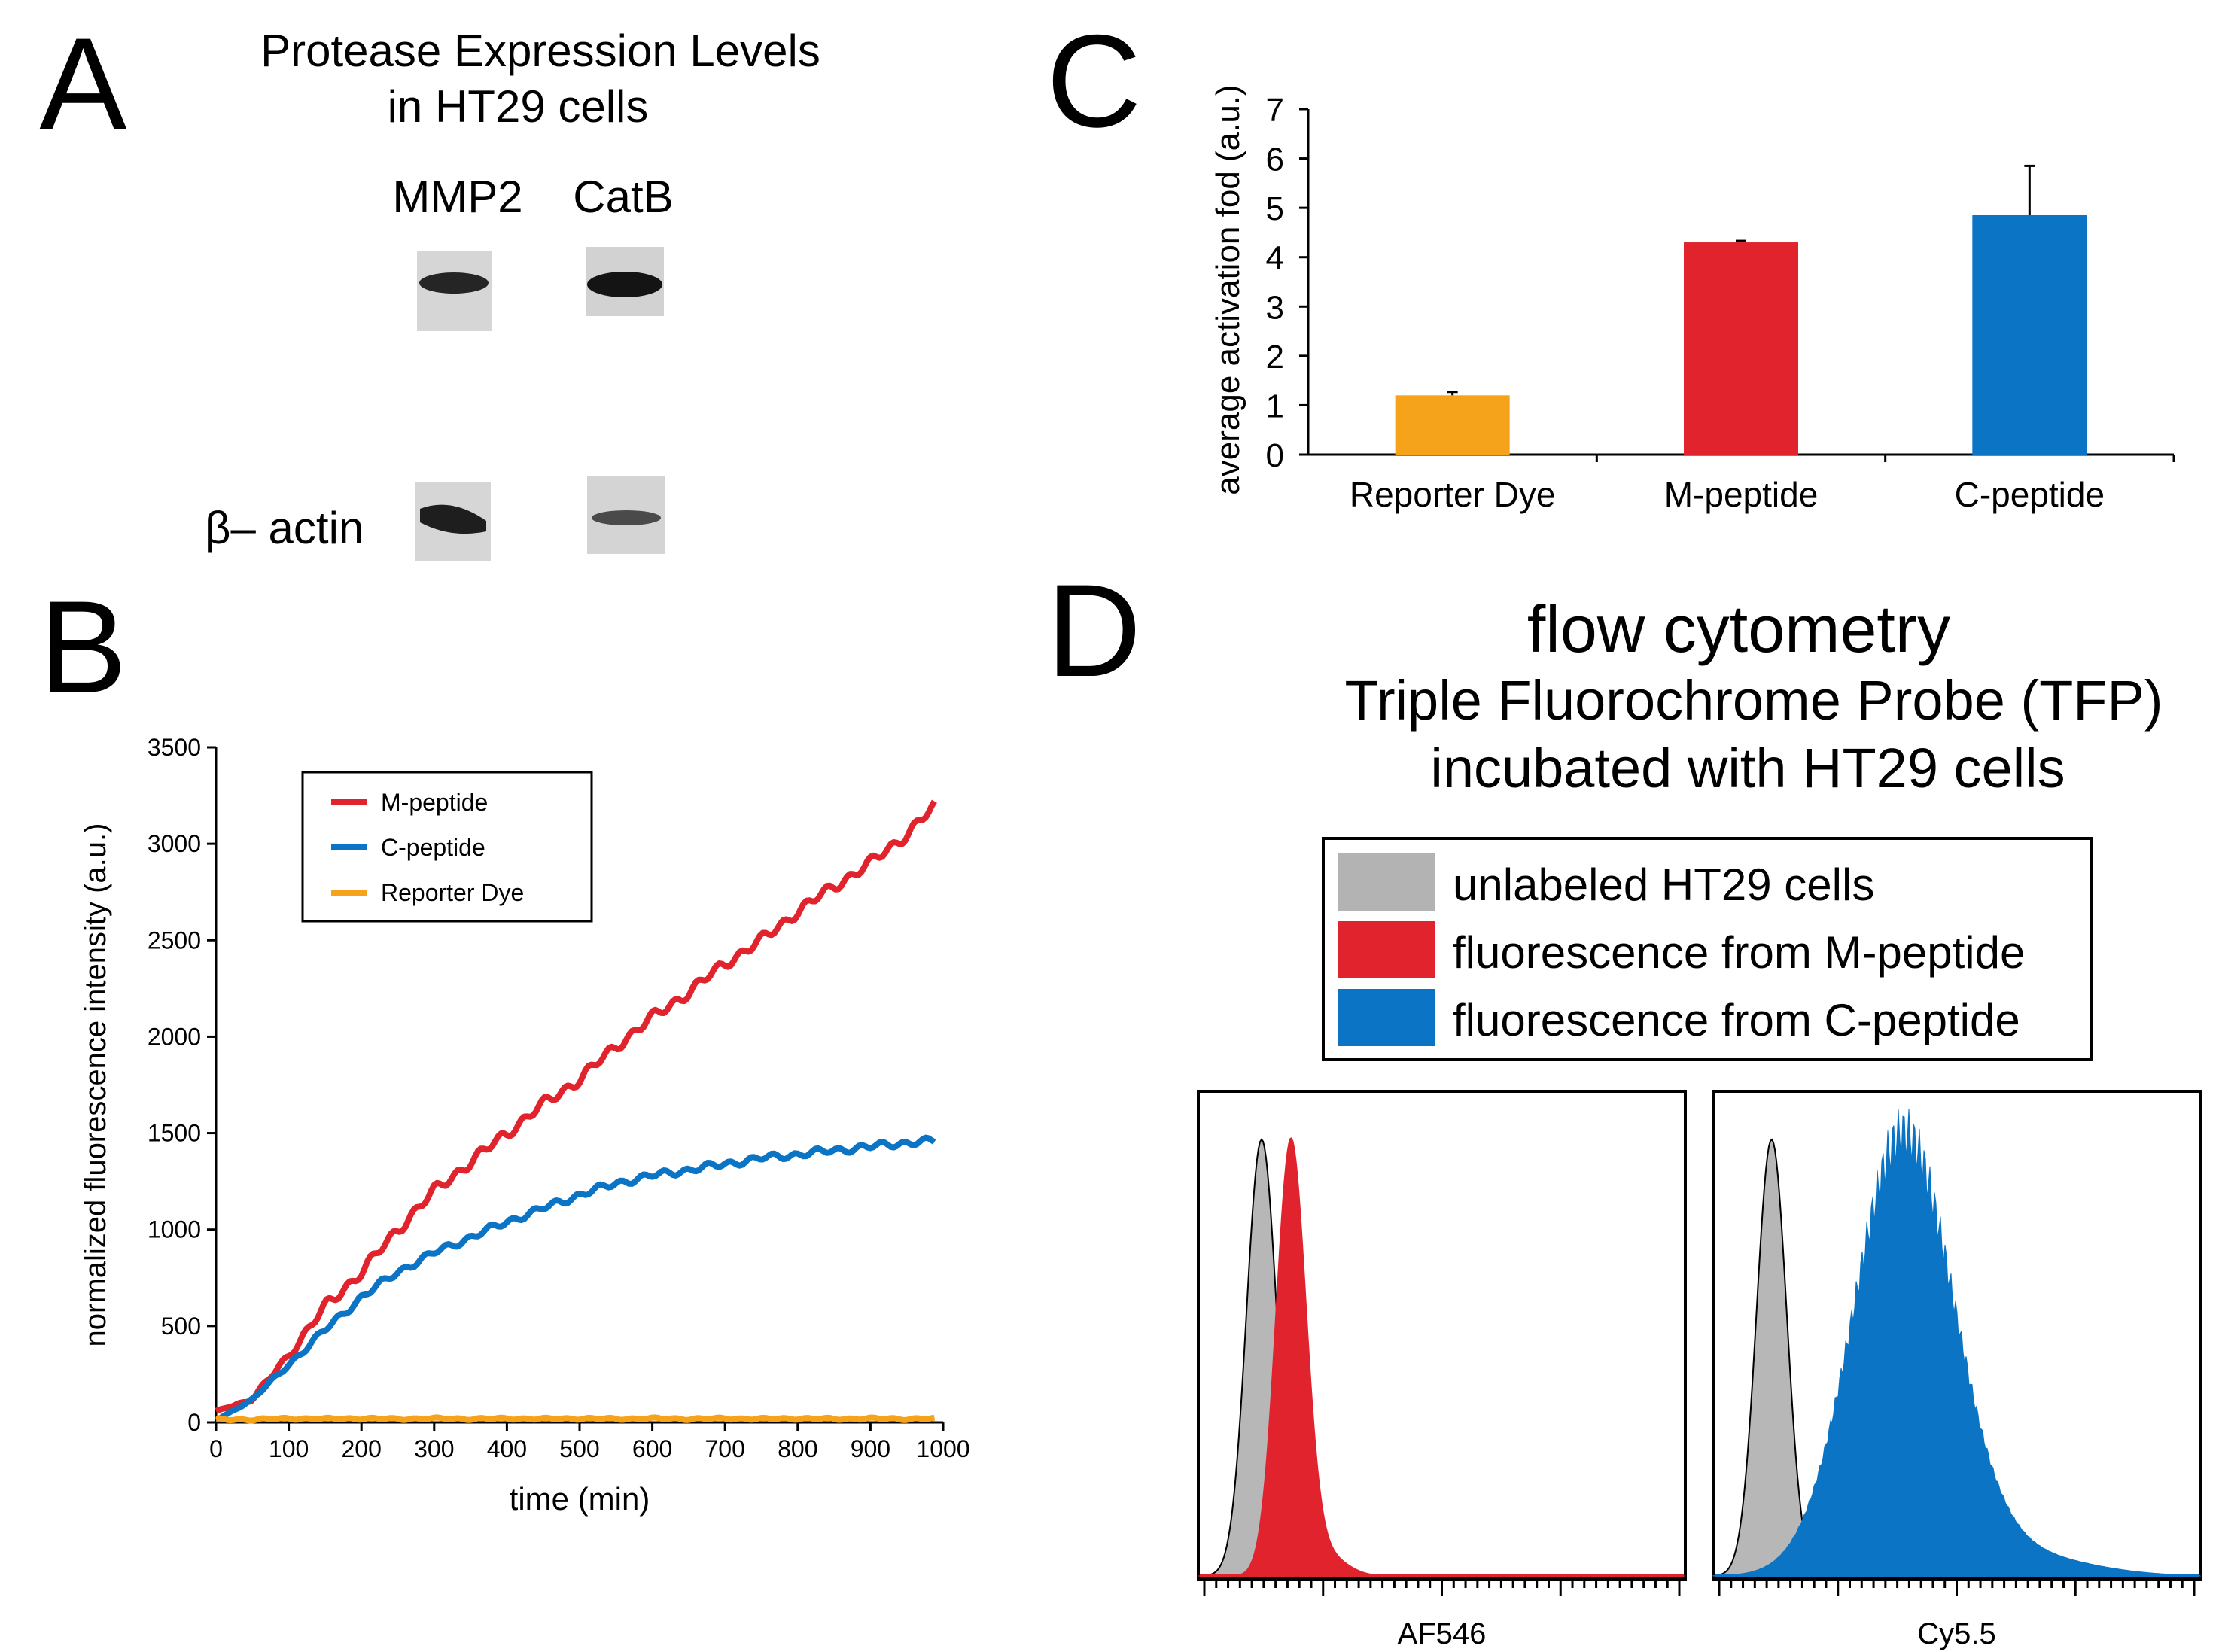 The image size is (2222, 1652). What do you see at coordinates (174, 1133) in the screenshot?
I see `b-y-tick-label: 1500` at bounding box center [174, 1133].